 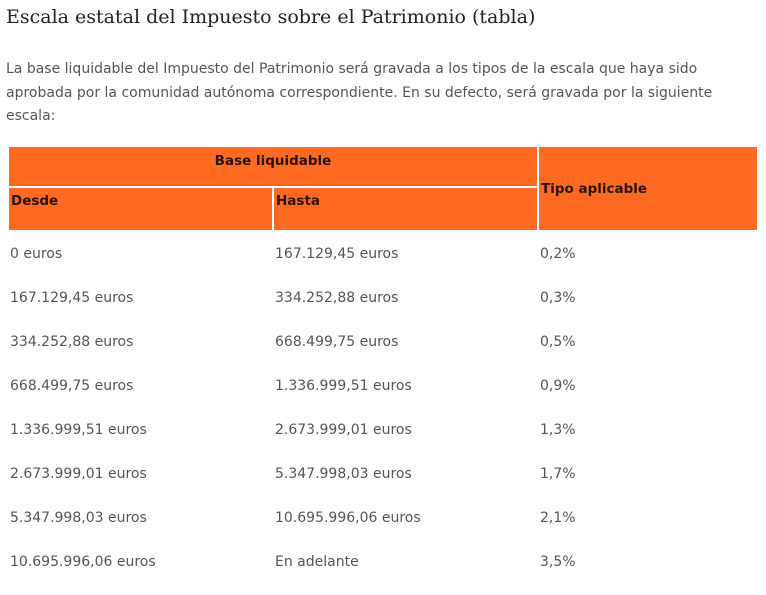 I want to click on cell-tipo: 0,3%, so click(x=558, y=298).